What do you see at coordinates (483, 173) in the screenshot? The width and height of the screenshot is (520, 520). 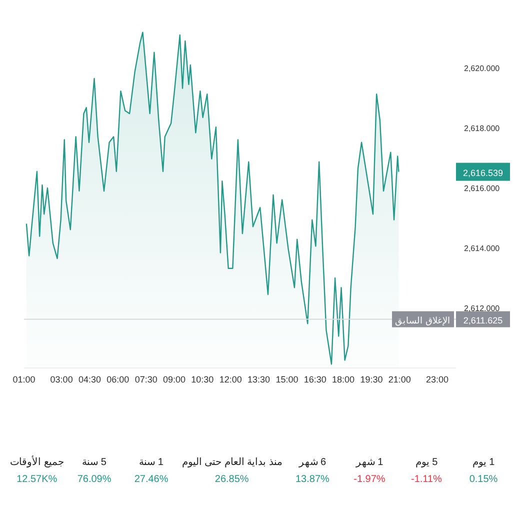 I see `text: 2,616.539` at bounding box center [483, 173].